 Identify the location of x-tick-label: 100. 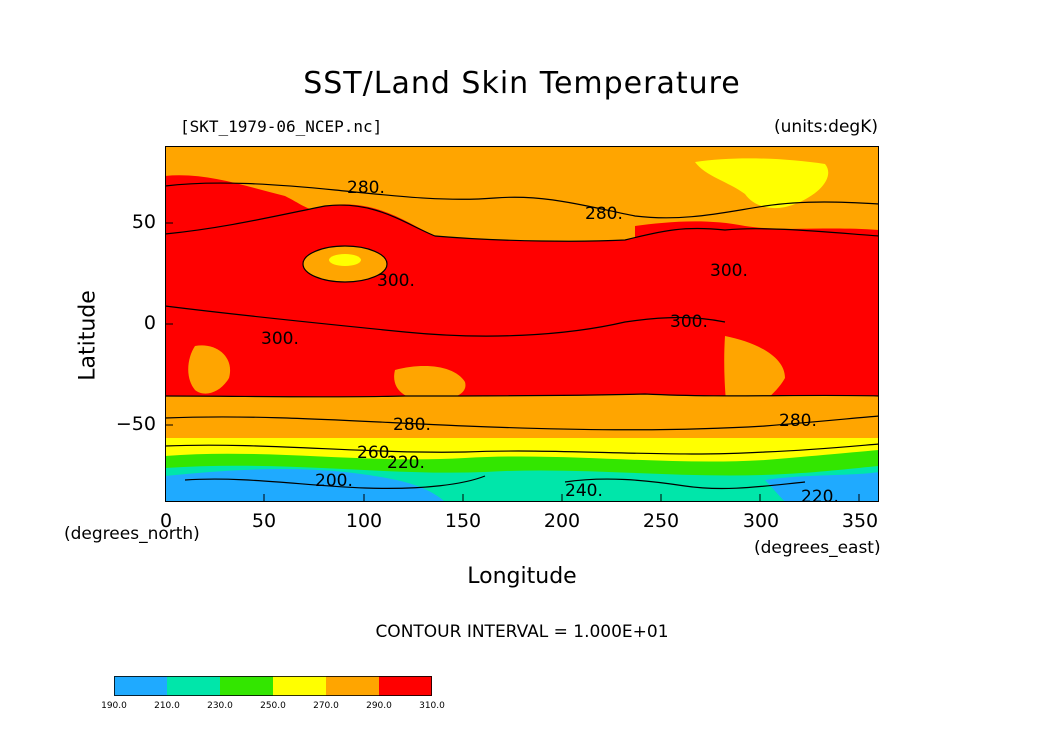
(364, 521).